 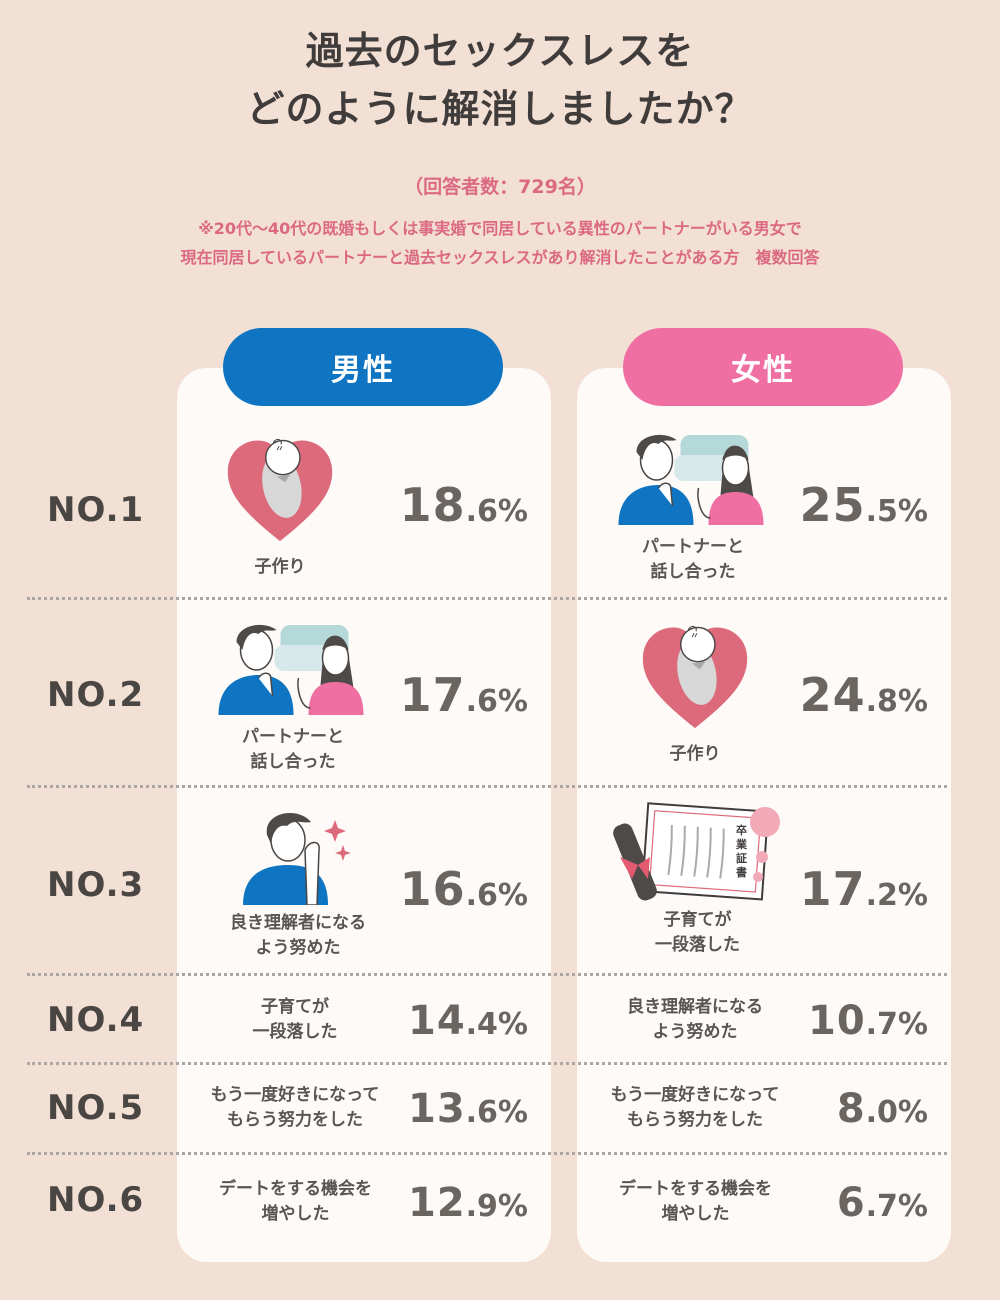 What do you see at coordinates (467, 1203) in the screenshot?
I see `men-pct-6: 12.9%` at bounding box center [467, 1203].